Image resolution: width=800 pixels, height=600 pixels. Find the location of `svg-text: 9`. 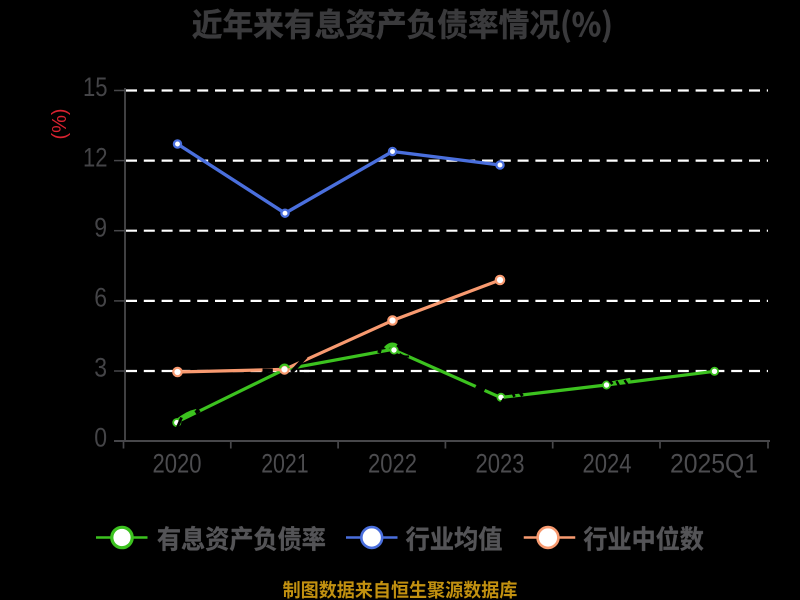

svg-text: 9 is located at coordinates (100, 227).